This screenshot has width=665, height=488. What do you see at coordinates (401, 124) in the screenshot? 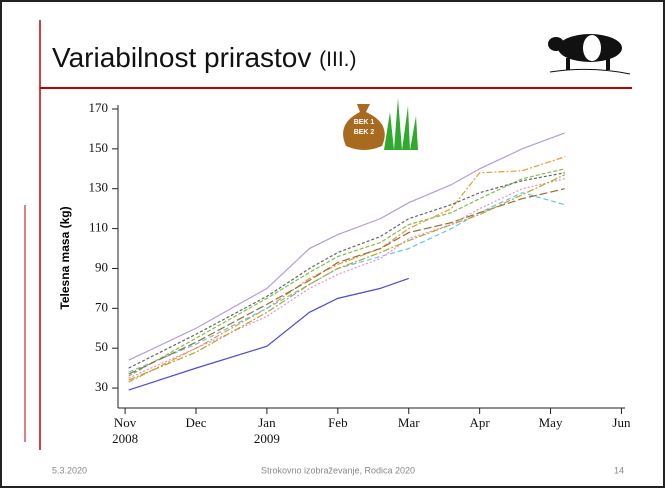
I see `grass-icon` at bounding box center [401, 124].